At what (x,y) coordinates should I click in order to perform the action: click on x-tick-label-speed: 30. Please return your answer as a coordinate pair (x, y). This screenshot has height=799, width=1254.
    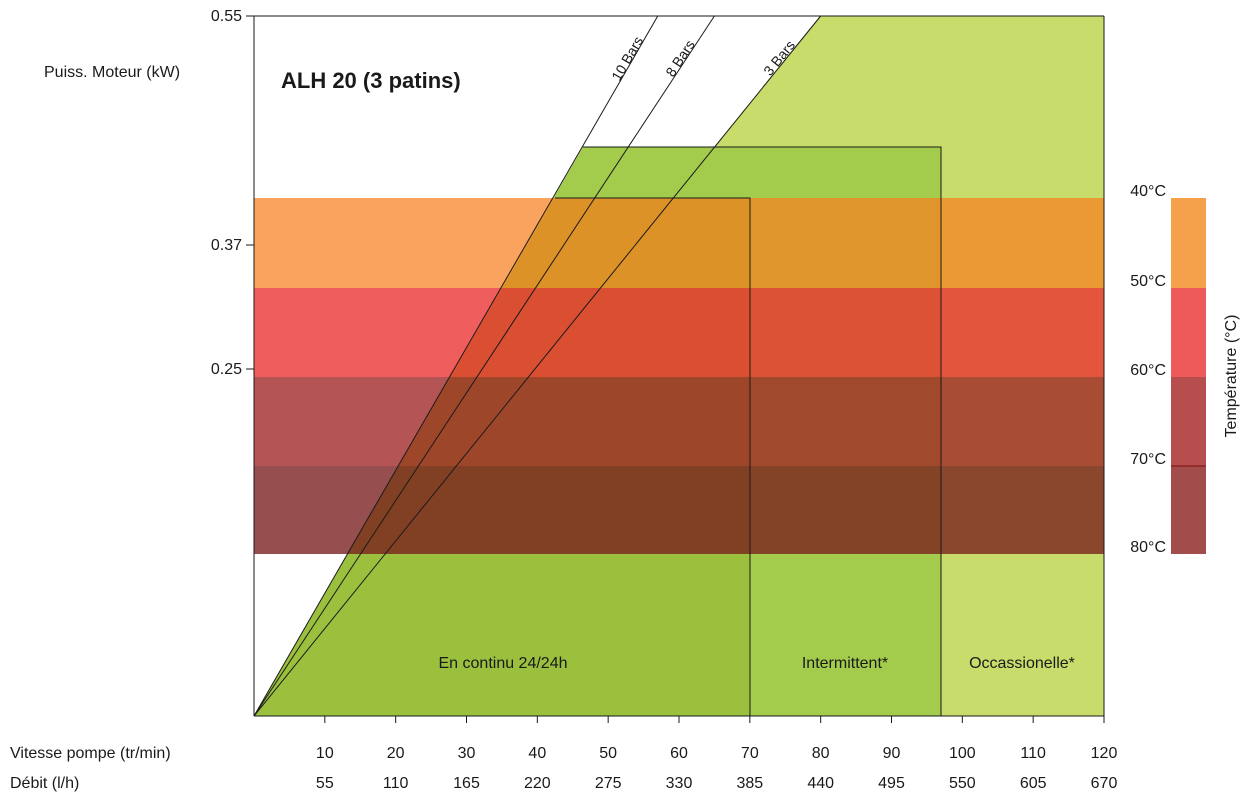
    Looking at the image, I should click on (467, 753).